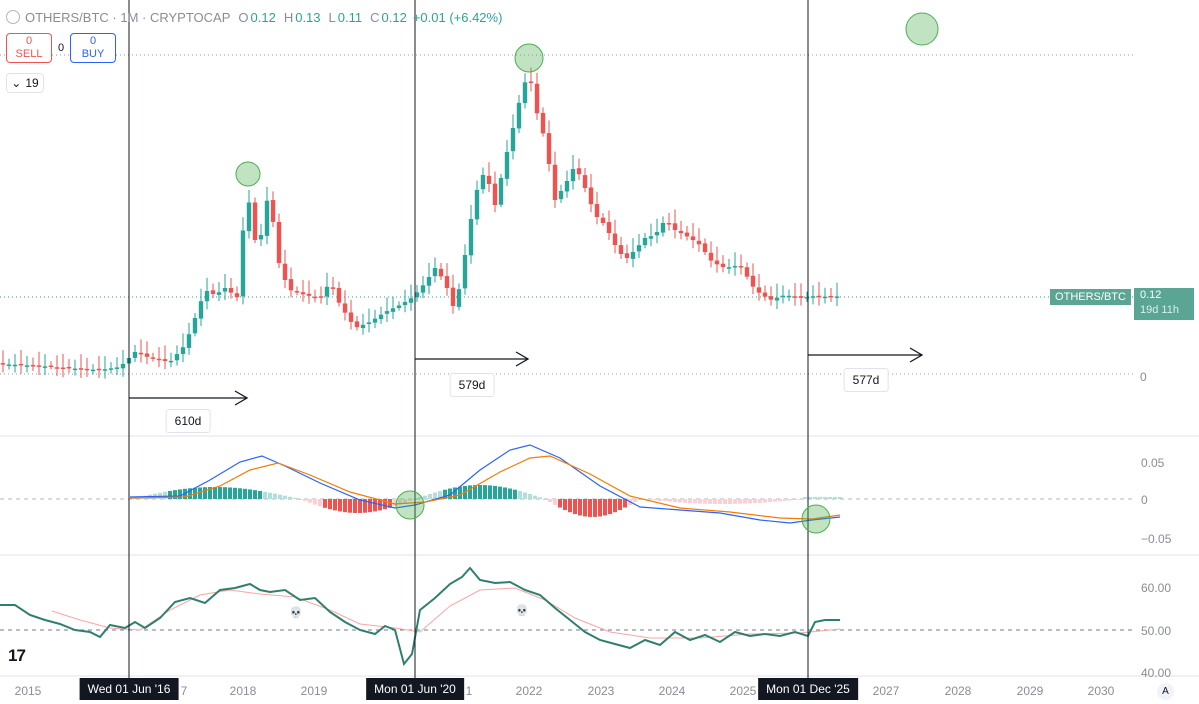 The width and height of the screenshot is (1199, 704). What do you see at coordinates (958, 691) in the screenshot?
I see `time-axis-label: 2028` at bounding box center [958, 691].